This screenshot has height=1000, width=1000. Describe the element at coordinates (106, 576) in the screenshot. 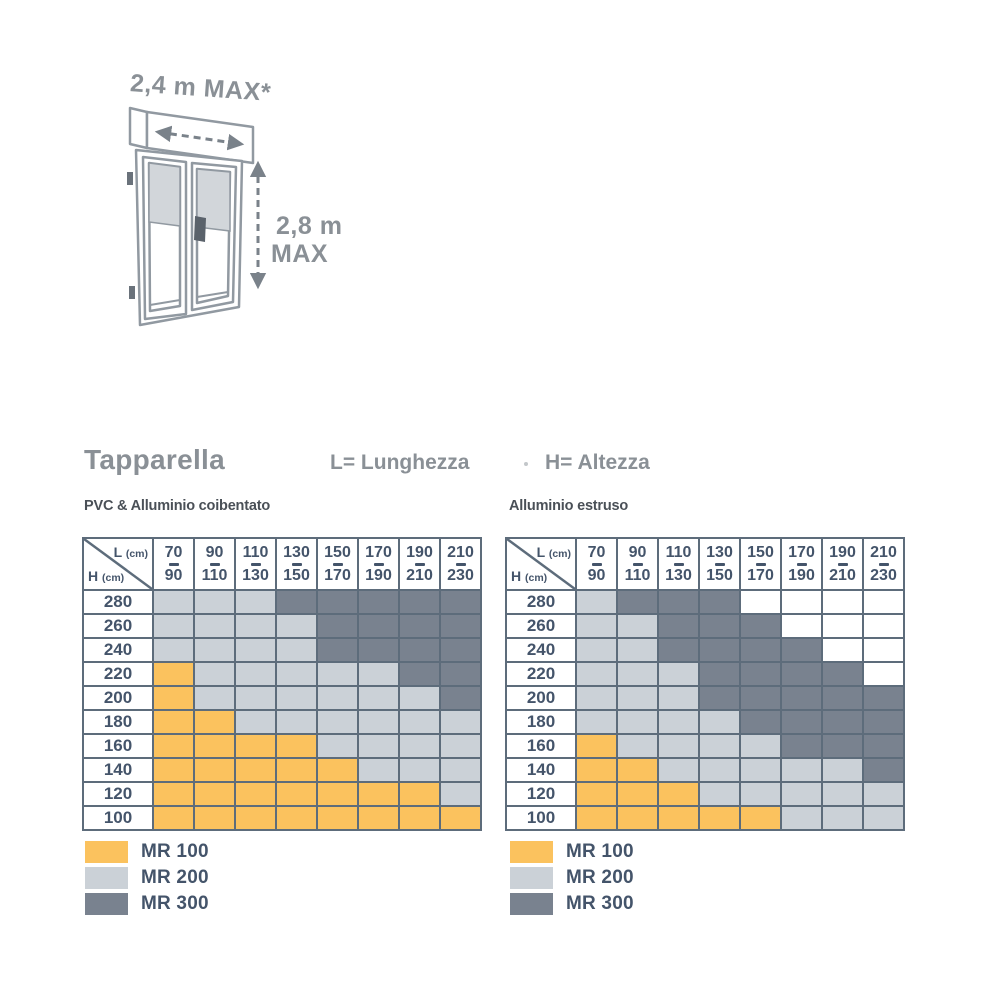

I see `row-axis-label: H (cm)` at that location.